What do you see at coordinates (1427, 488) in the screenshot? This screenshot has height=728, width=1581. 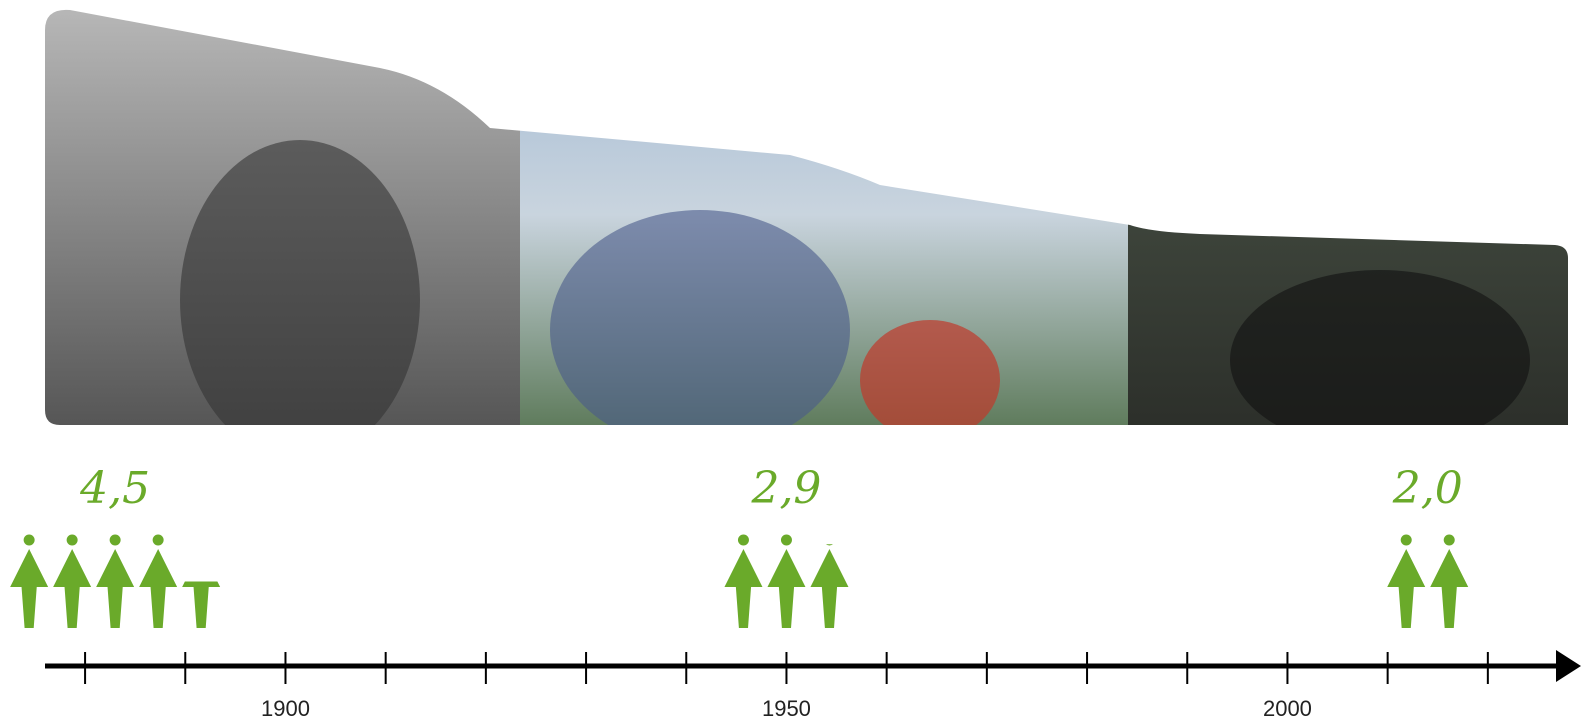 I see `value-label: 2,0` at bounding box center [1427, 488].